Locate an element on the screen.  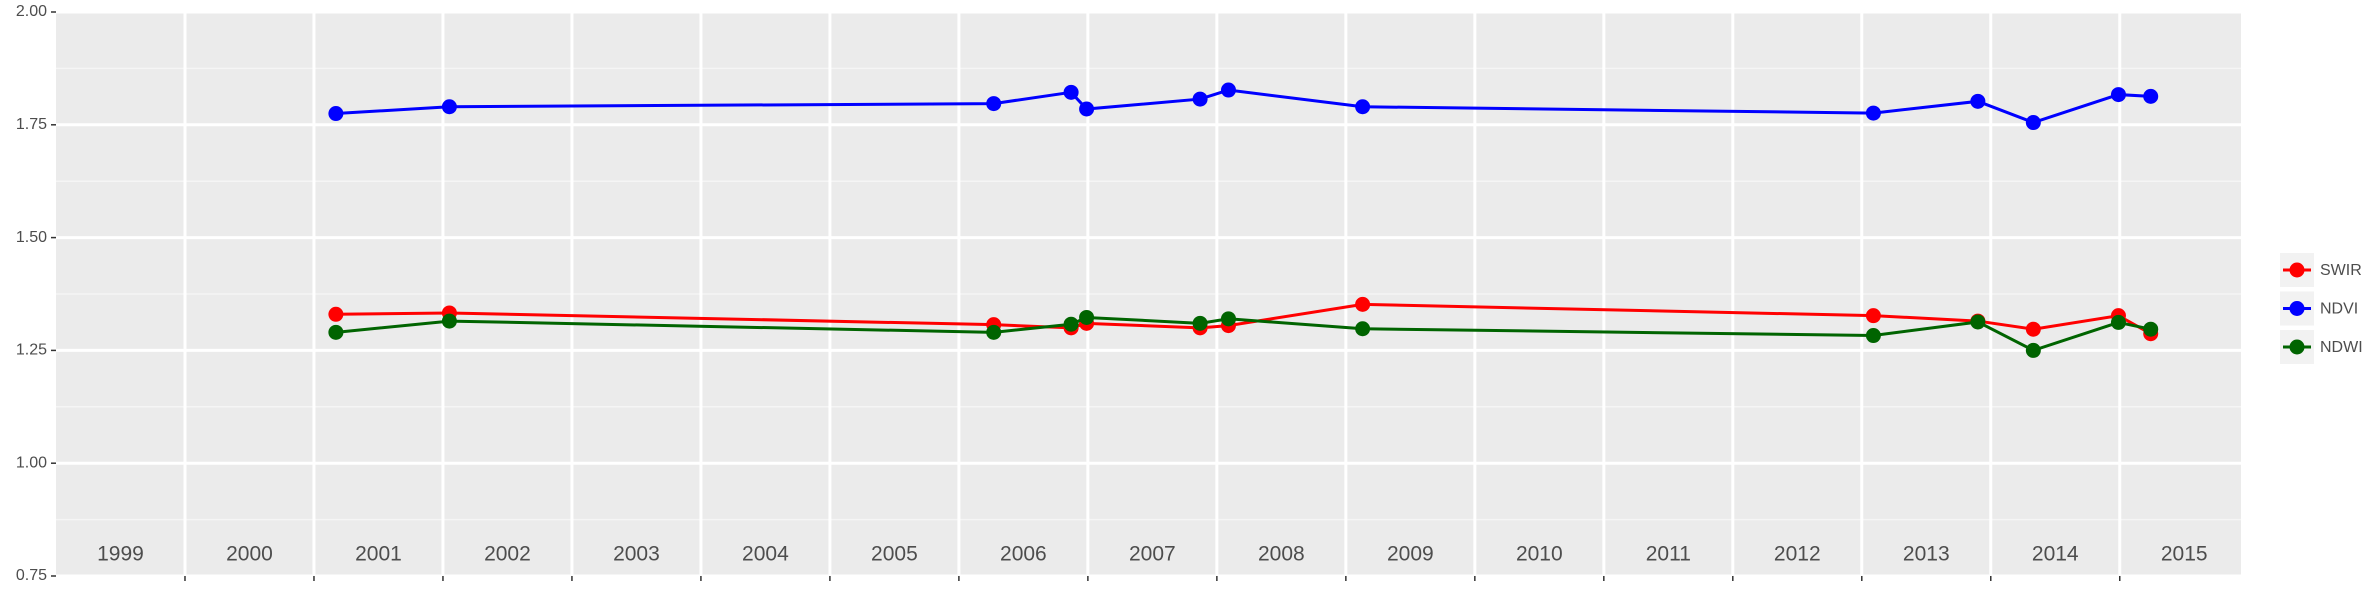
year-label: 2015 is located at coordinates (2184, 554).